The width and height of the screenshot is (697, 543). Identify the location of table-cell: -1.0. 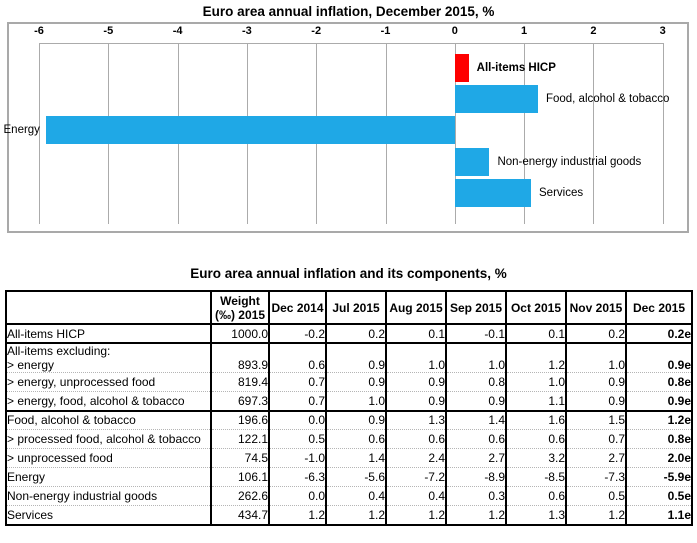
(297, 458).